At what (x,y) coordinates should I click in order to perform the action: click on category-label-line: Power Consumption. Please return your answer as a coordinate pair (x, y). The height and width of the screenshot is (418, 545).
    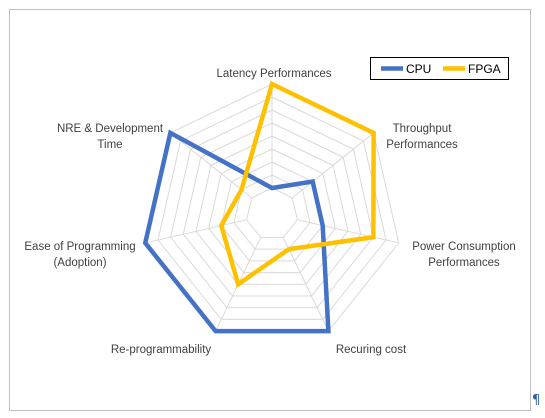
    Looking at the image, I should click on (464, 247).